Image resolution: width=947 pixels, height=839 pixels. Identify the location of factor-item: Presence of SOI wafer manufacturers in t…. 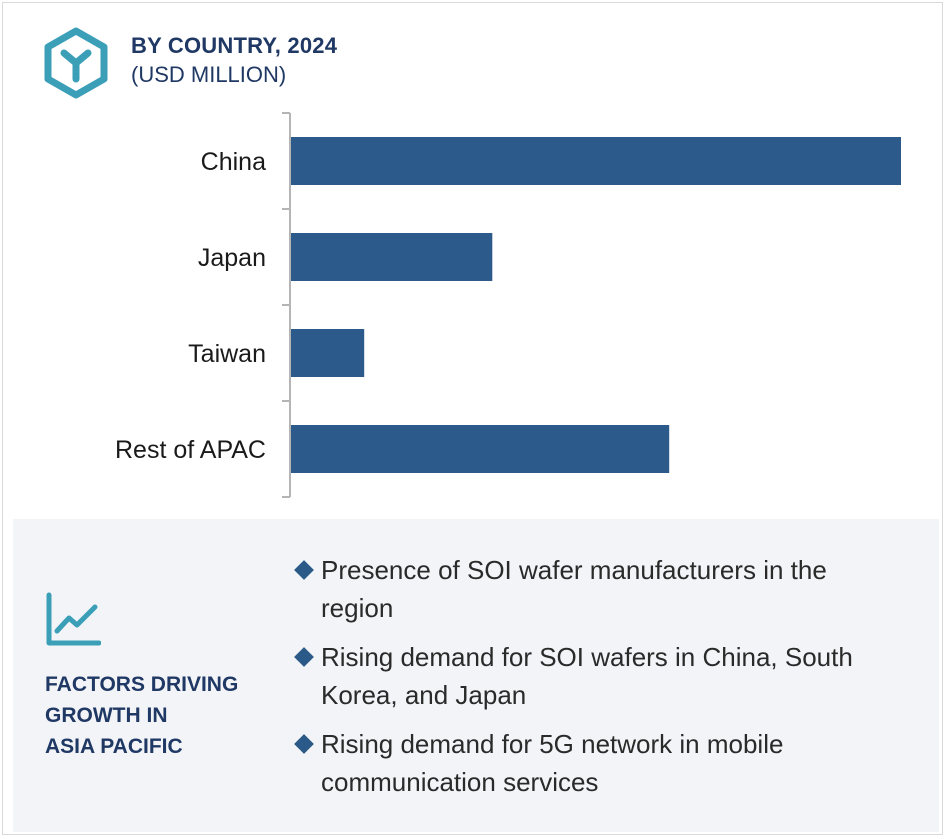
(594, 589).